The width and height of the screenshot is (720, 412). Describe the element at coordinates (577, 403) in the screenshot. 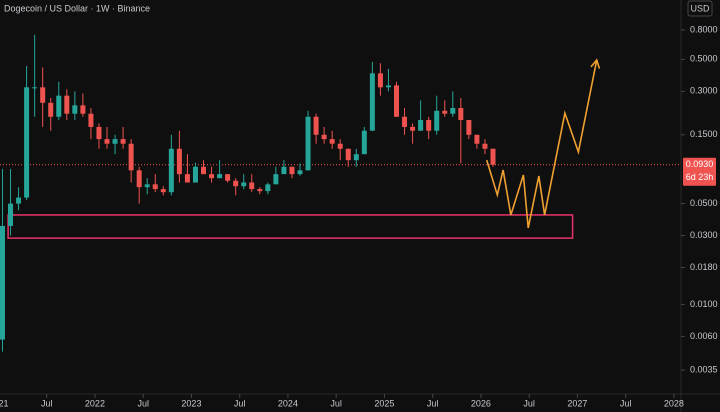

I see `x-tick-label: 2027` at that location.